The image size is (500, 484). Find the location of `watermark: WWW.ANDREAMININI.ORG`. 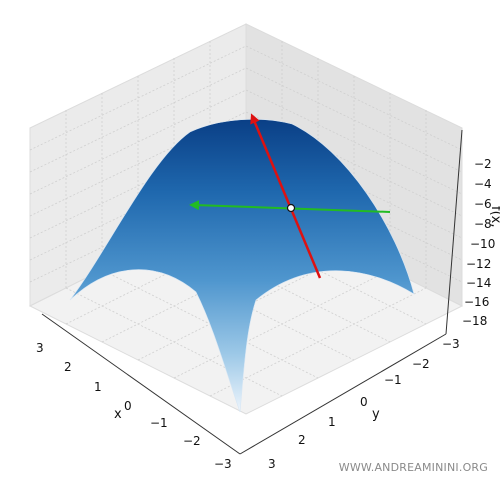

watermark: WWW.ANDREAMININI.ORG is located at coordinates (413, 467).